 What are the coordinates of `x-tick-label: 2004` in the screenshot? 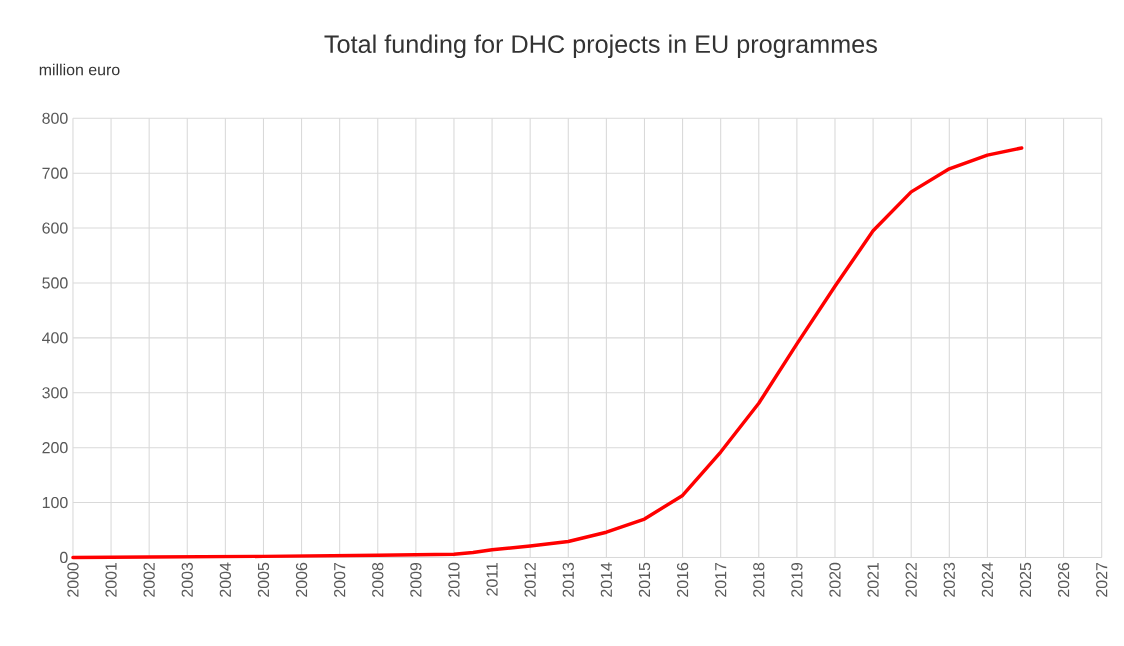 It's located at (225, 579).